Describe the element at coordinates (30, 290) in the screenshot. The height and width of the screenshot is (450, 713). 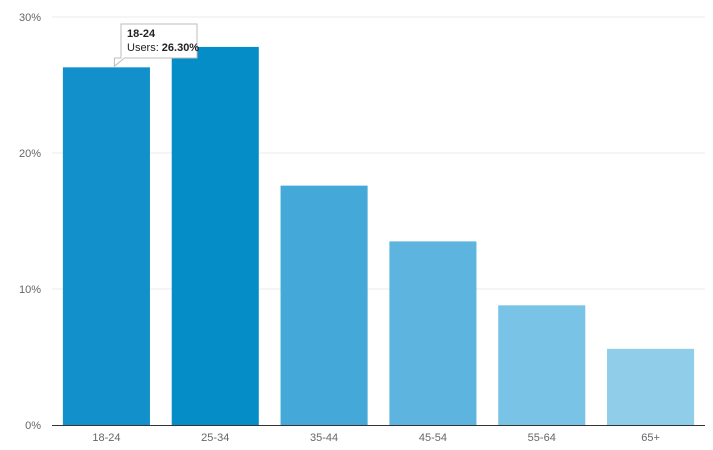
I see `y-tick-label: 10%` at that location.